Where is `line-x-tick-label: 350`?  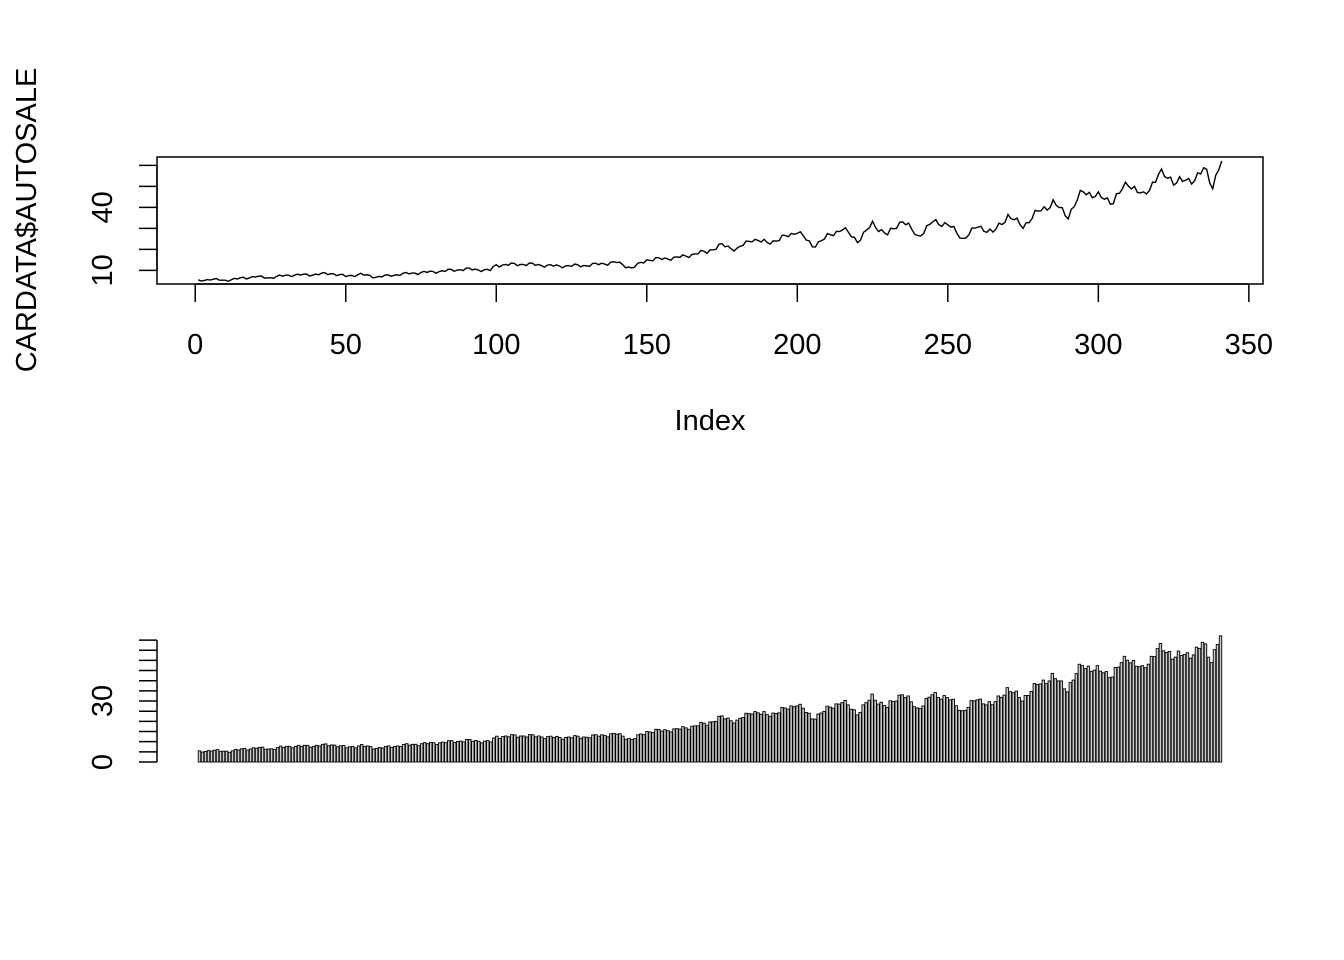 line-x-tick-label: 350 is located at coordinates (1249, 345).